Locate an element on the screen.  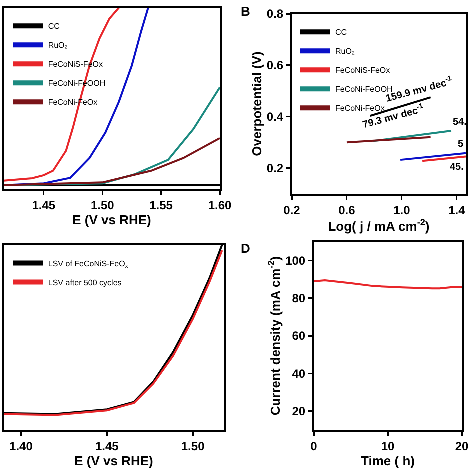
y-tick-label: 0.4 is located at coordinates (275, 117).